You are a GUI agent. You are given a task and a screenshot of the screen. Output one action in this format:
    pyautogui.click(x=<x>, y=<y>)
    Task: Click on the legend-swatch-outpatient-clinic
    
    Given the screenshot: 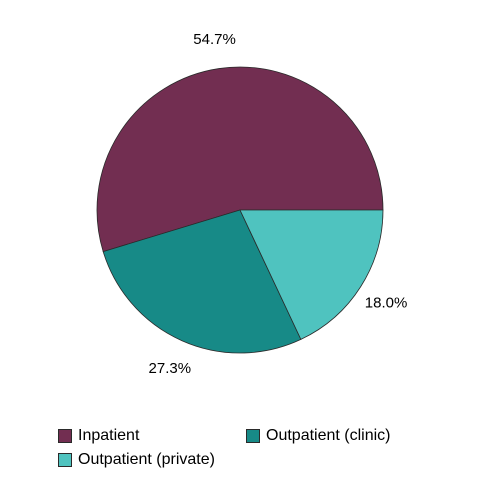 What is the action you would take?
    pyautogui.click(x=253, y=436)
    